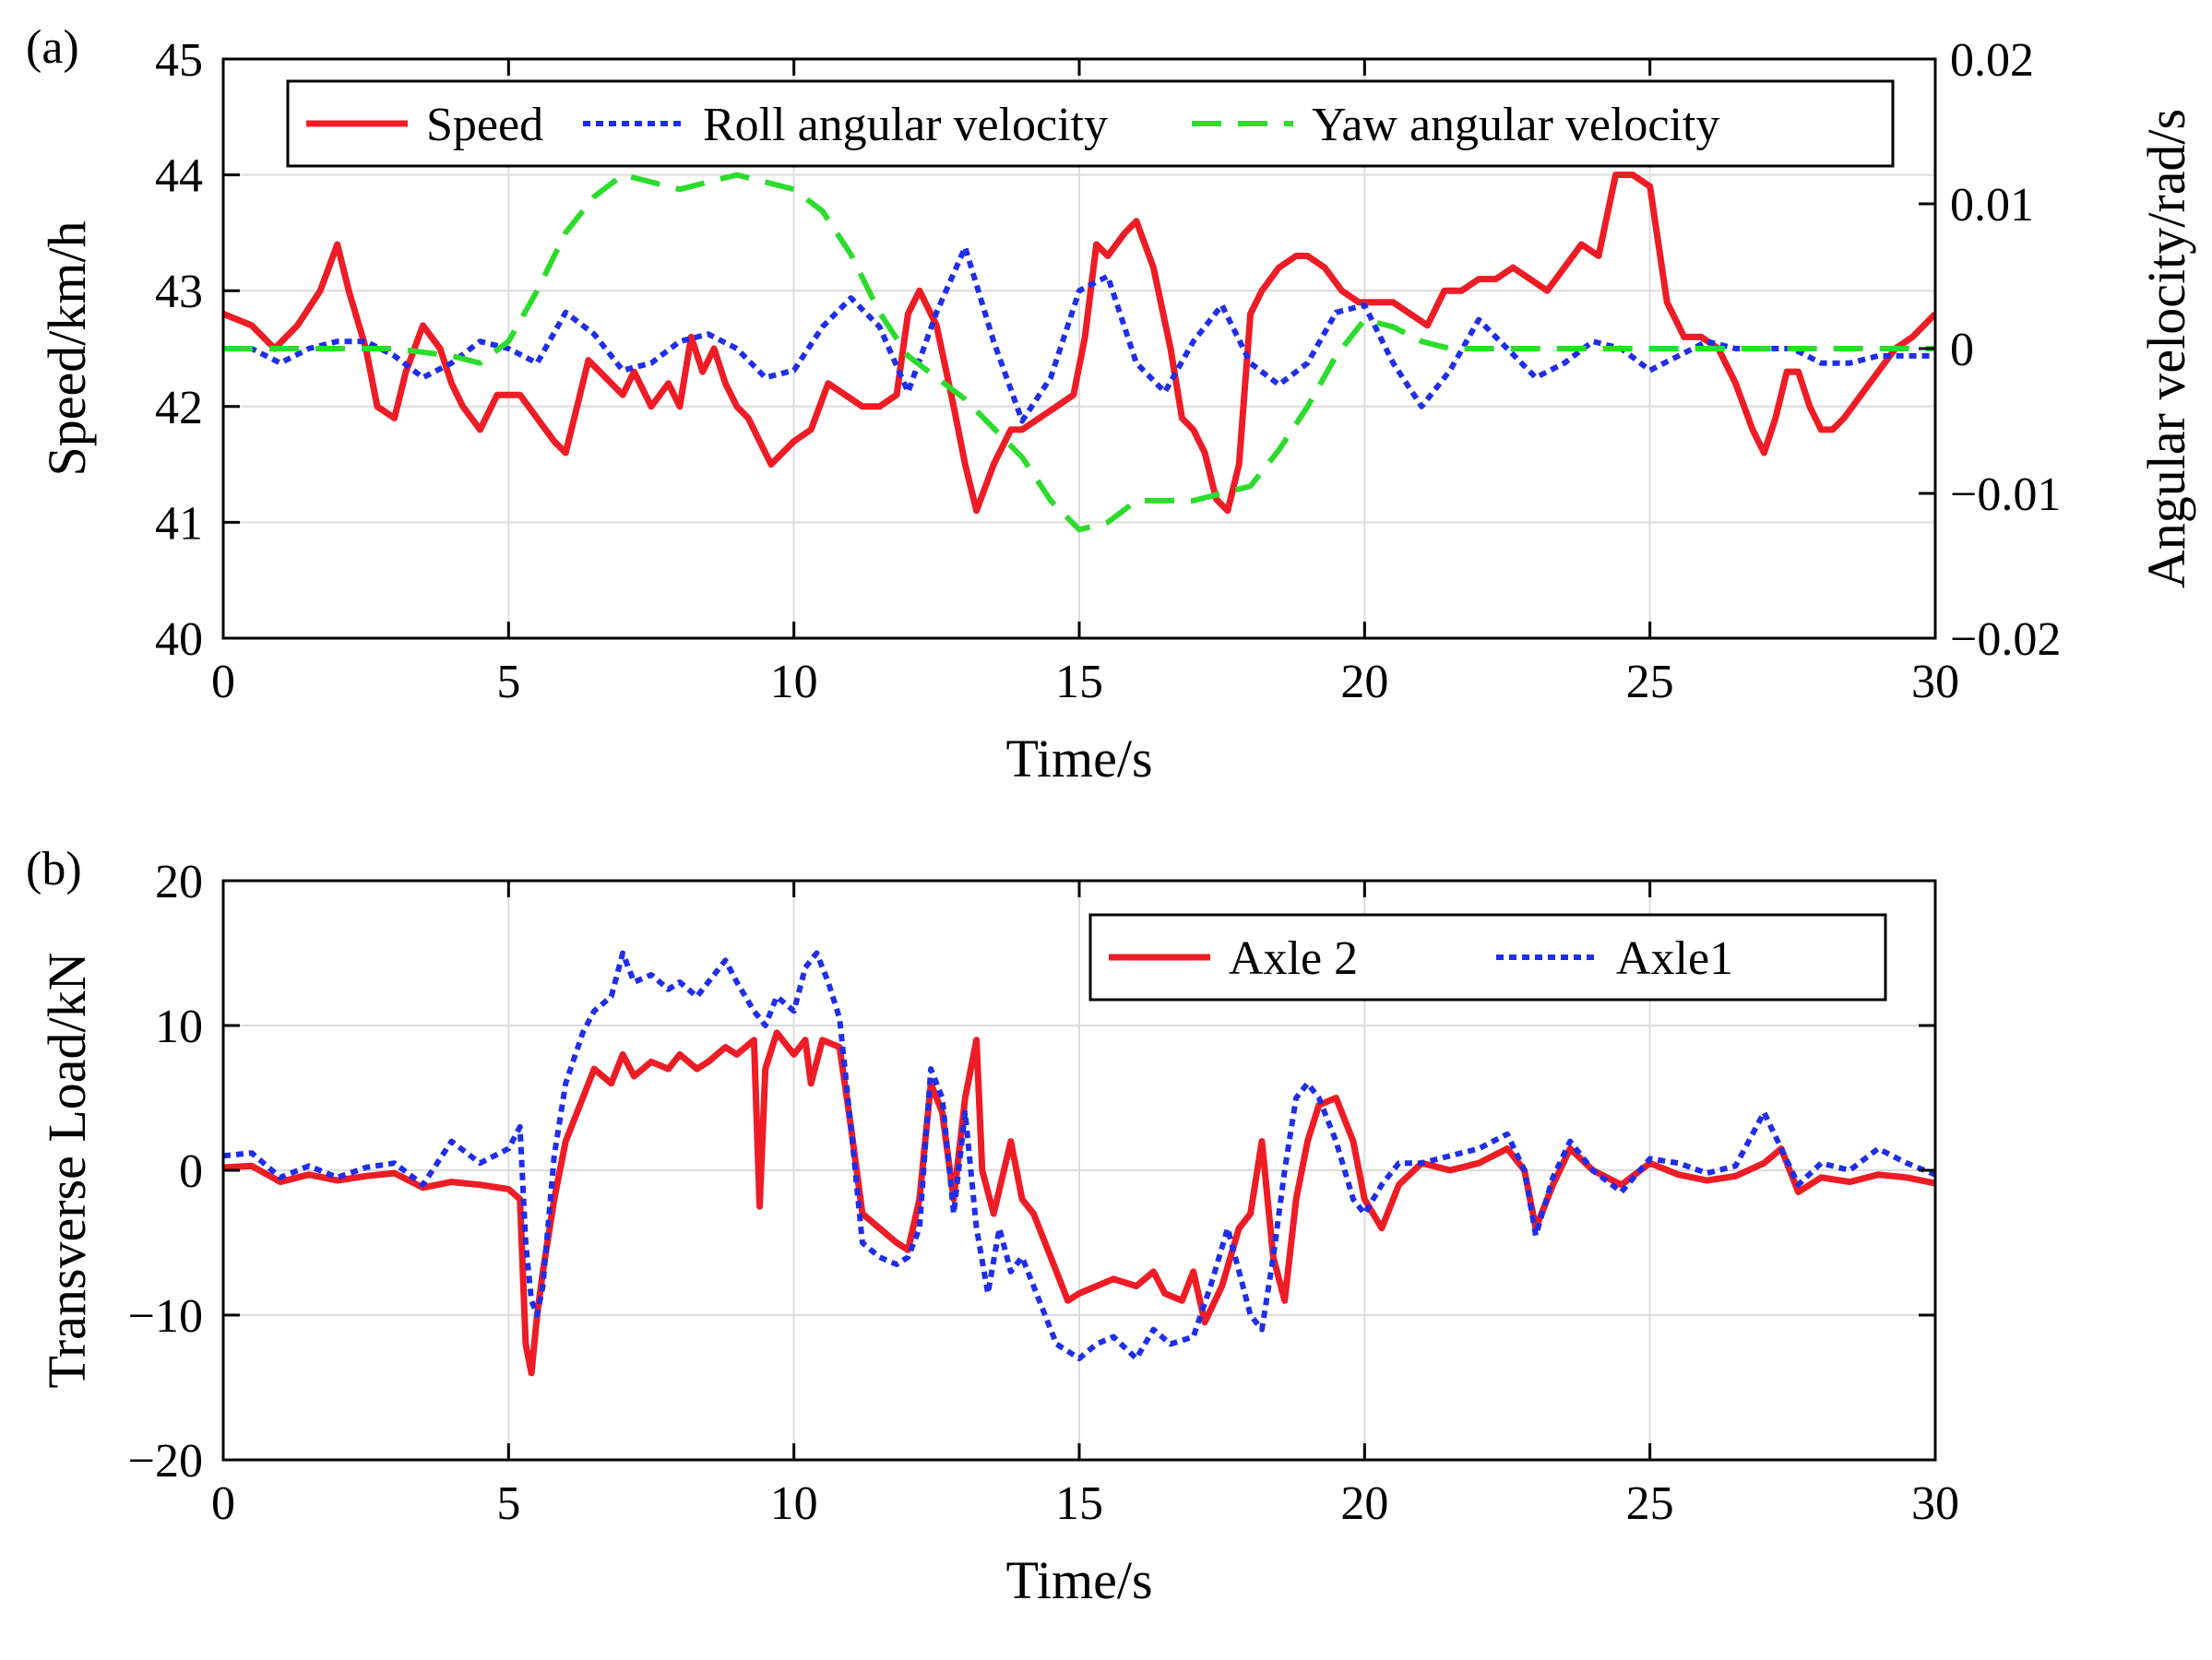  What do you see at coordinates (1962, 350) in the screenshot?
I see `y-right-tick-label: 0` at bounding box center [1962, 350].